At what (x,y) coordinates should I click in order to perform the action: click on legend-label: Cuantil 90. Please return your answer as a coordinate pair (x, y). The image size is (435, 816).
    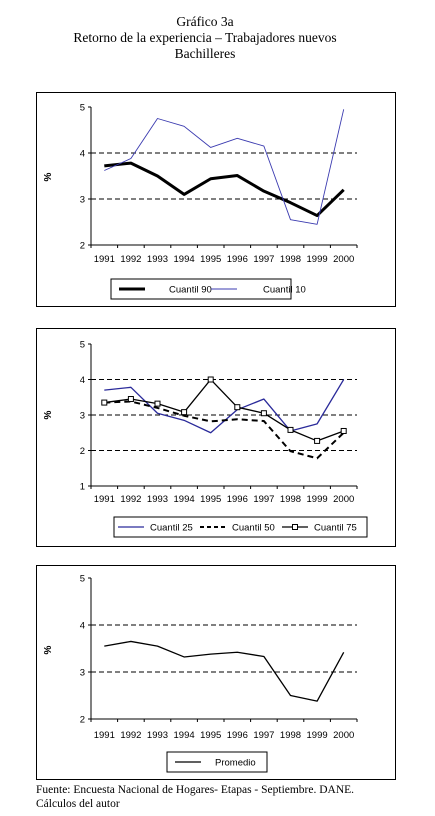
    Looking at the image, I should click on (190, 290).